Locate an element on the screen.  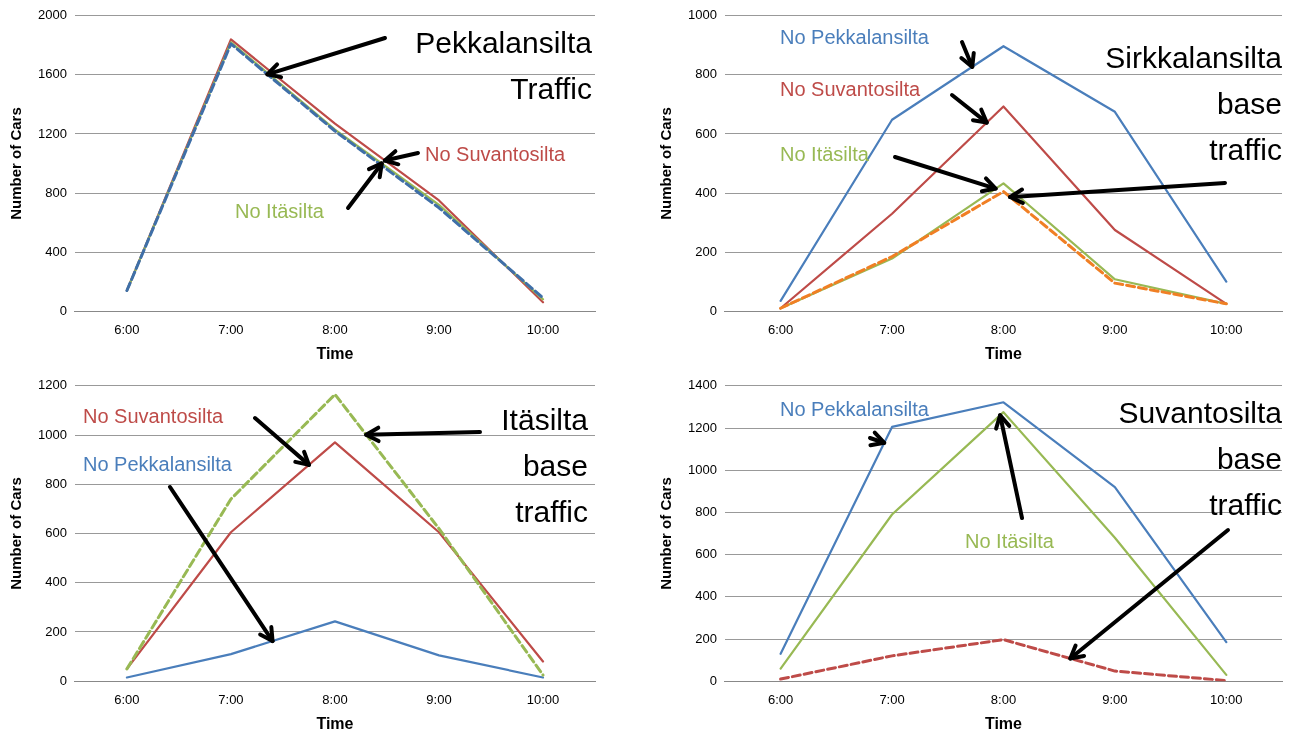
text: Pekkalansilta Traffic is located at coordinates (504, 66).